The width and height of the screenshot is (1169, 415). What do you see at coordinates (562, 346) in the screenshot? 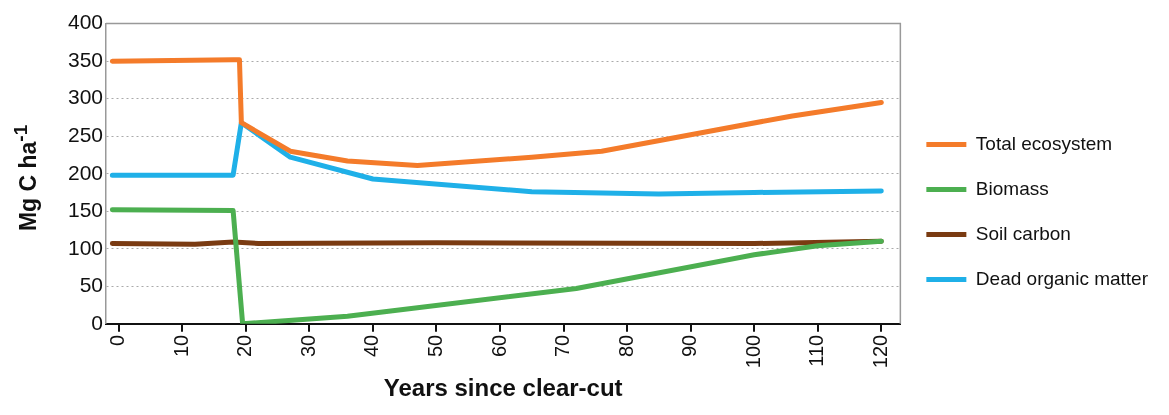
I see `x-tick-label: 70` at bounding box center [562, 346].